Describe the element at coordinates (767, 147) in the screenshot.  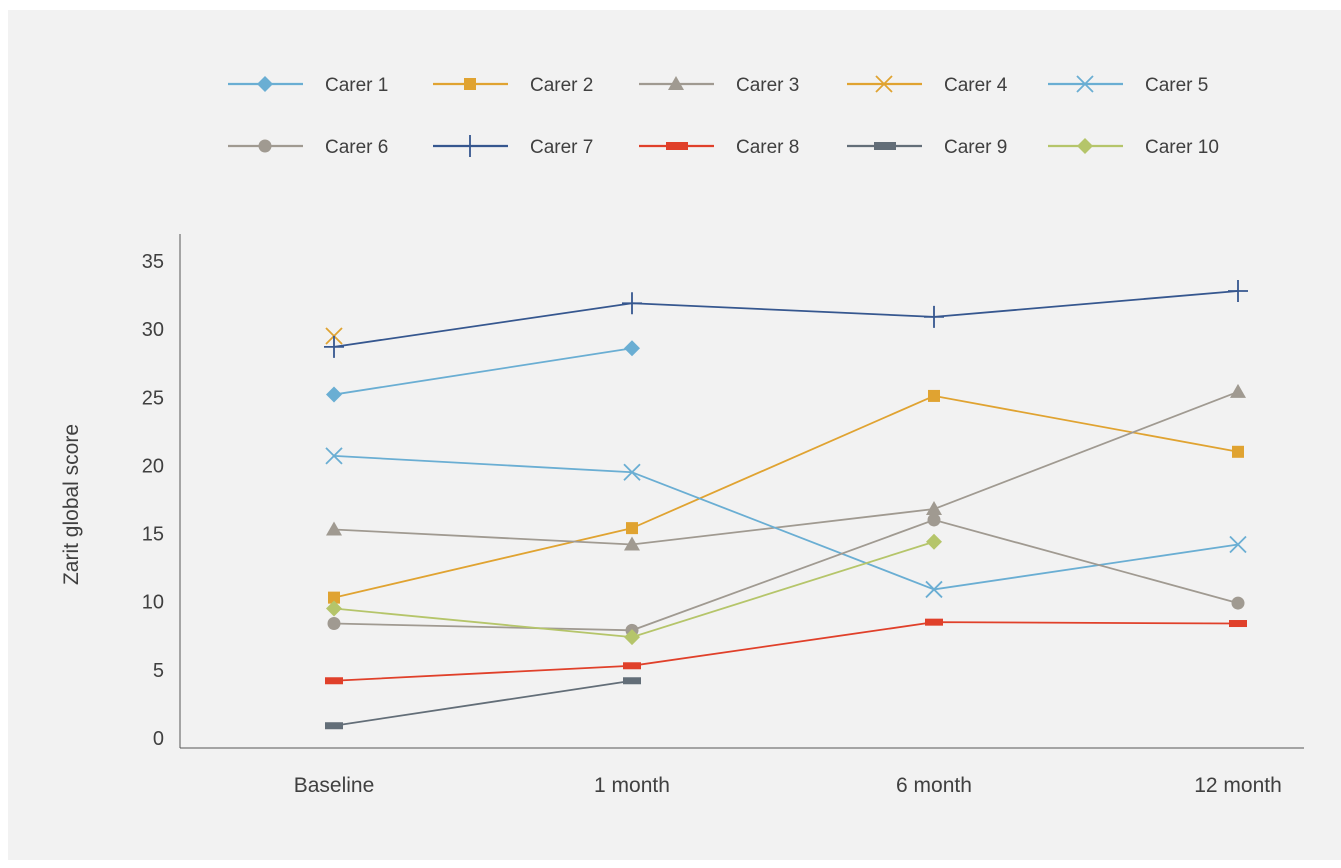
I see `legend-carer-8-label: Carer 8` at that location.